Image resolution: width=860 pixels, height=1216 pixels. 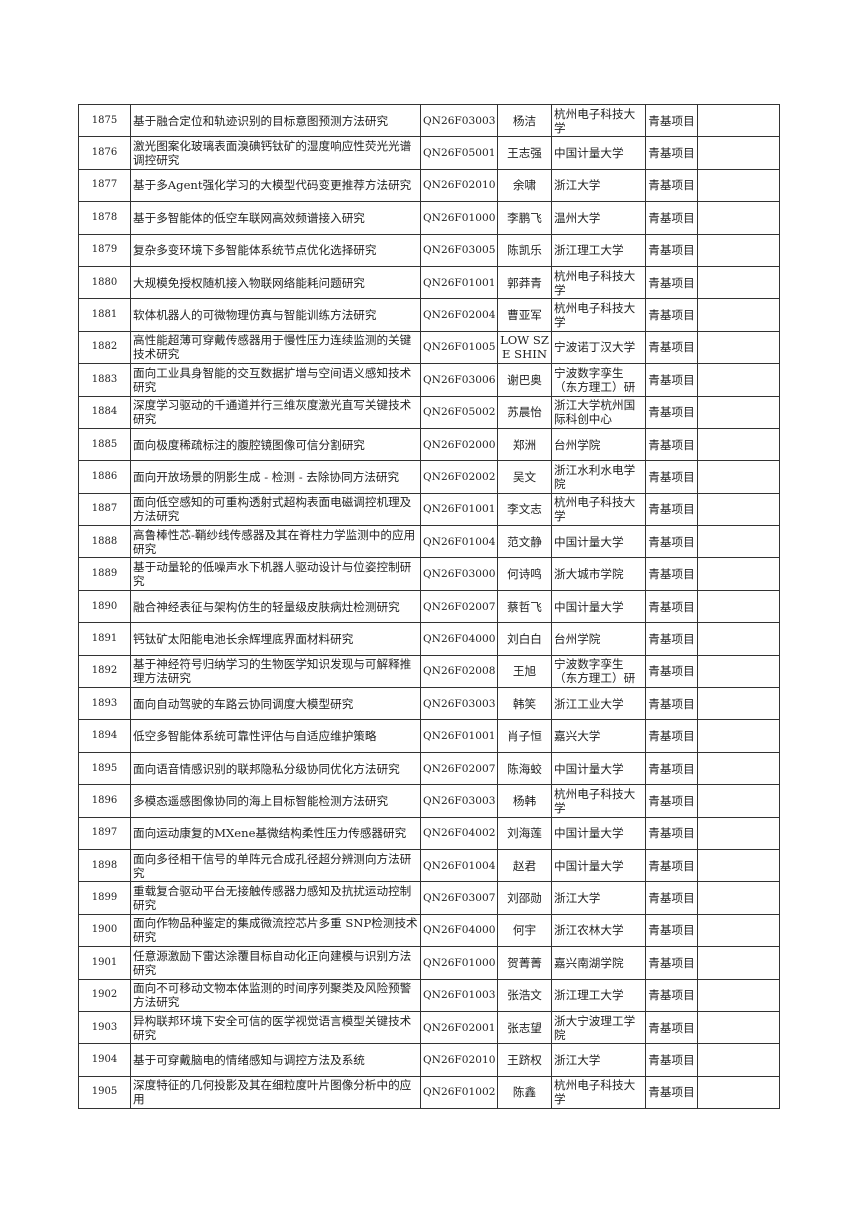 I want to click on project-title: 异构联邦环境下安全可信的医学视觉语言模型关键技术研究, so click(x=275, y=1027).